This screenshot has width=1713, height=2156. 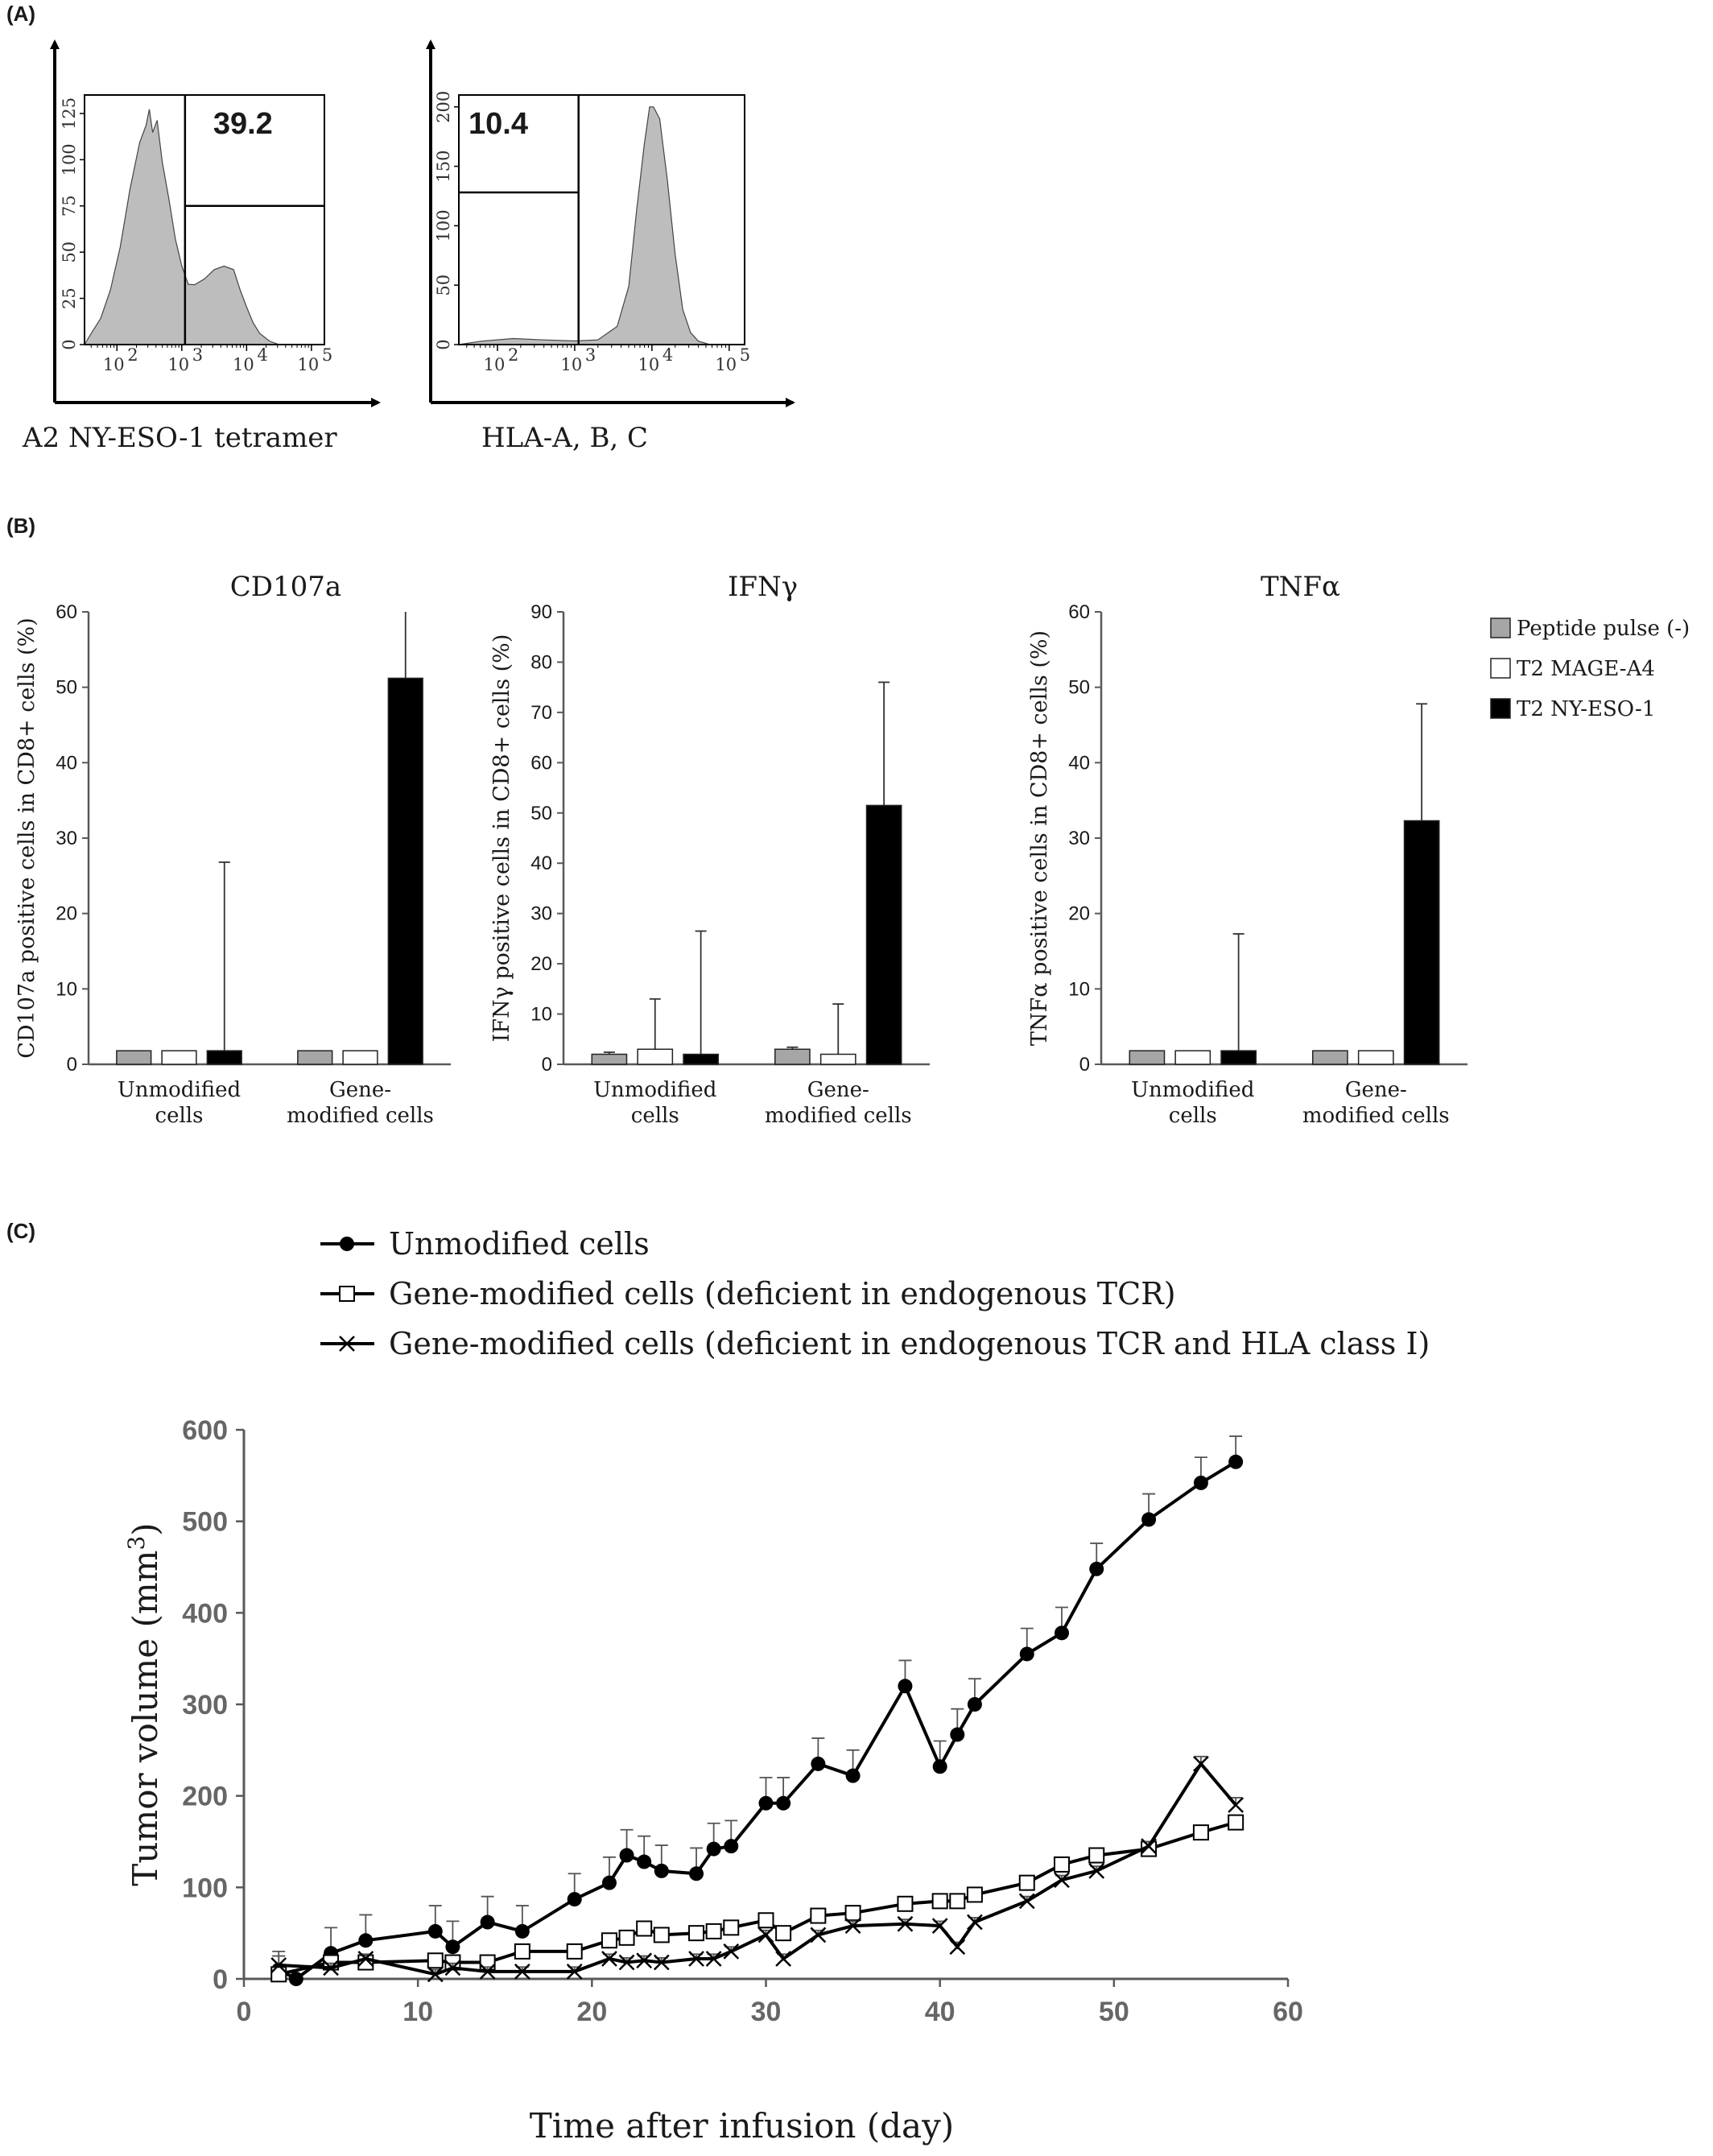 What do you see at coordinates (136, 1543) in the screenshot?
I see `y-axis-label-sup: 3` at bounding box center [136, 1543].